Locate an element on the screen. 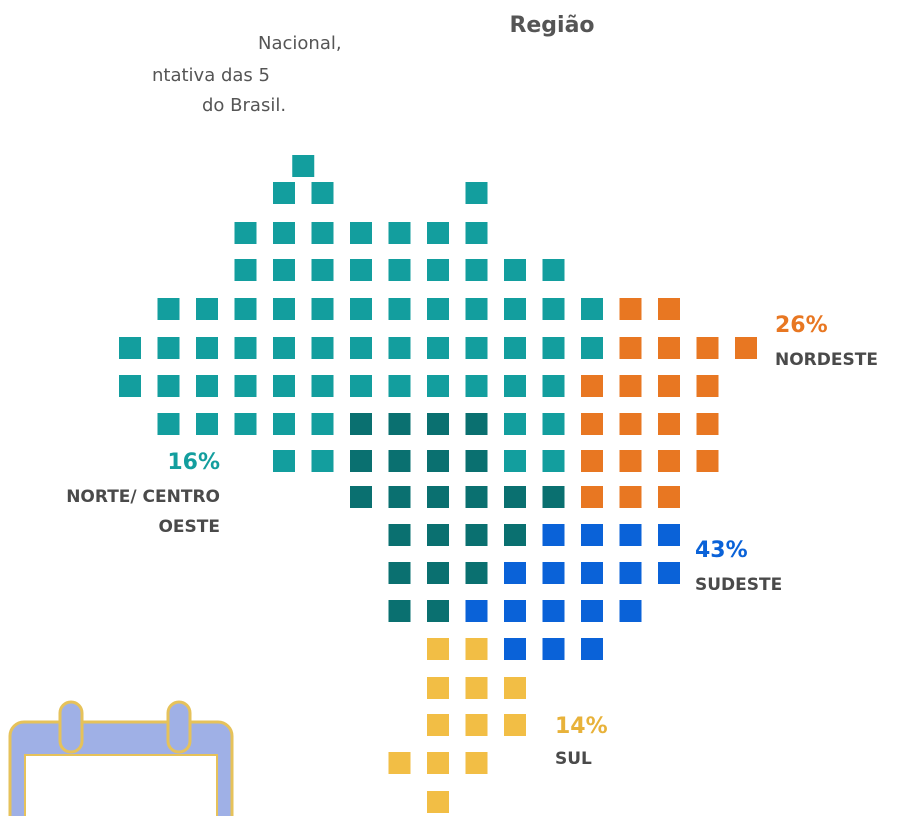 The width and height of the screenshot is (908, 816). region-name: SUDESTE is located at coordinates (738, 585).